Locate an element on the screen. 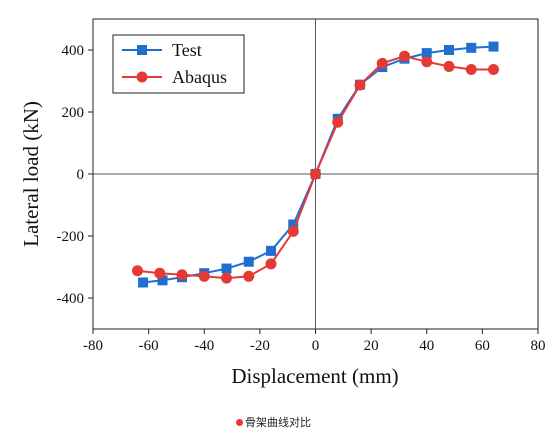 The image size is (552, 433). x-tick-label: -40 is located at coordinates (204, 346).